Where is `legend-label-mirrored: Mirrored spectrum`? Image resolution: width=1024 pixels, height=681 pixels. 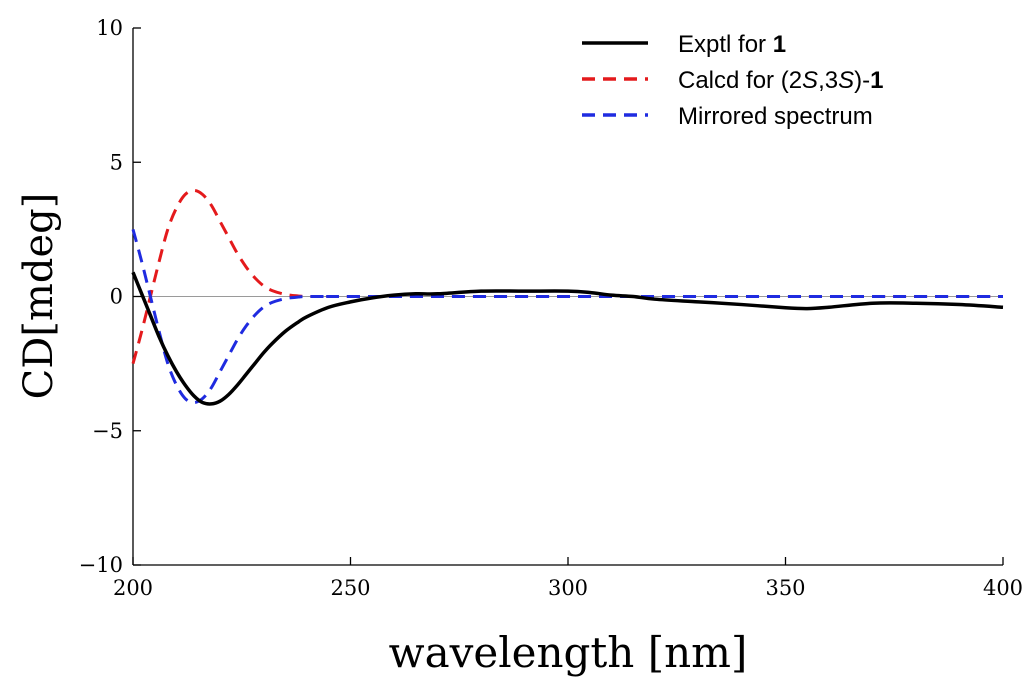 legend-label-mirrored: Mirrored spectrum is located at coordinates (775, 116).